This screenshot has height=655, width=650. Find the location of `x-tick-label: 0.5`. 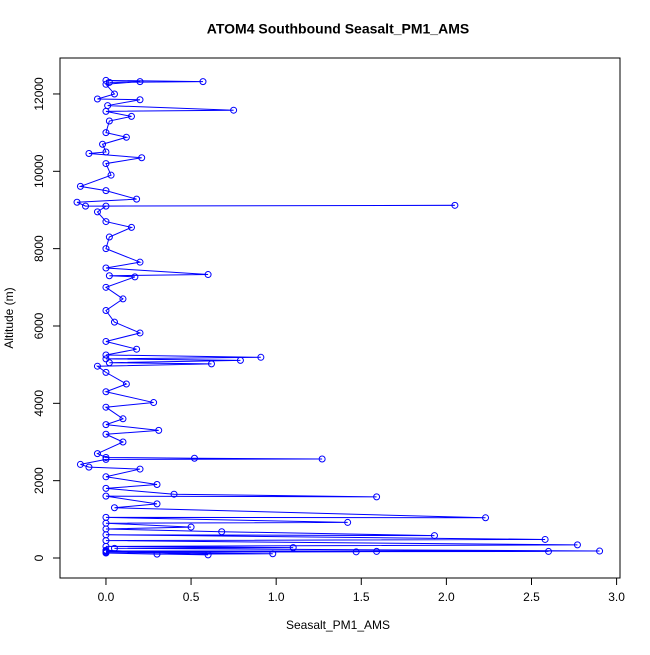

x-tick-label: 0.5 is located at coordinates (191, 597).